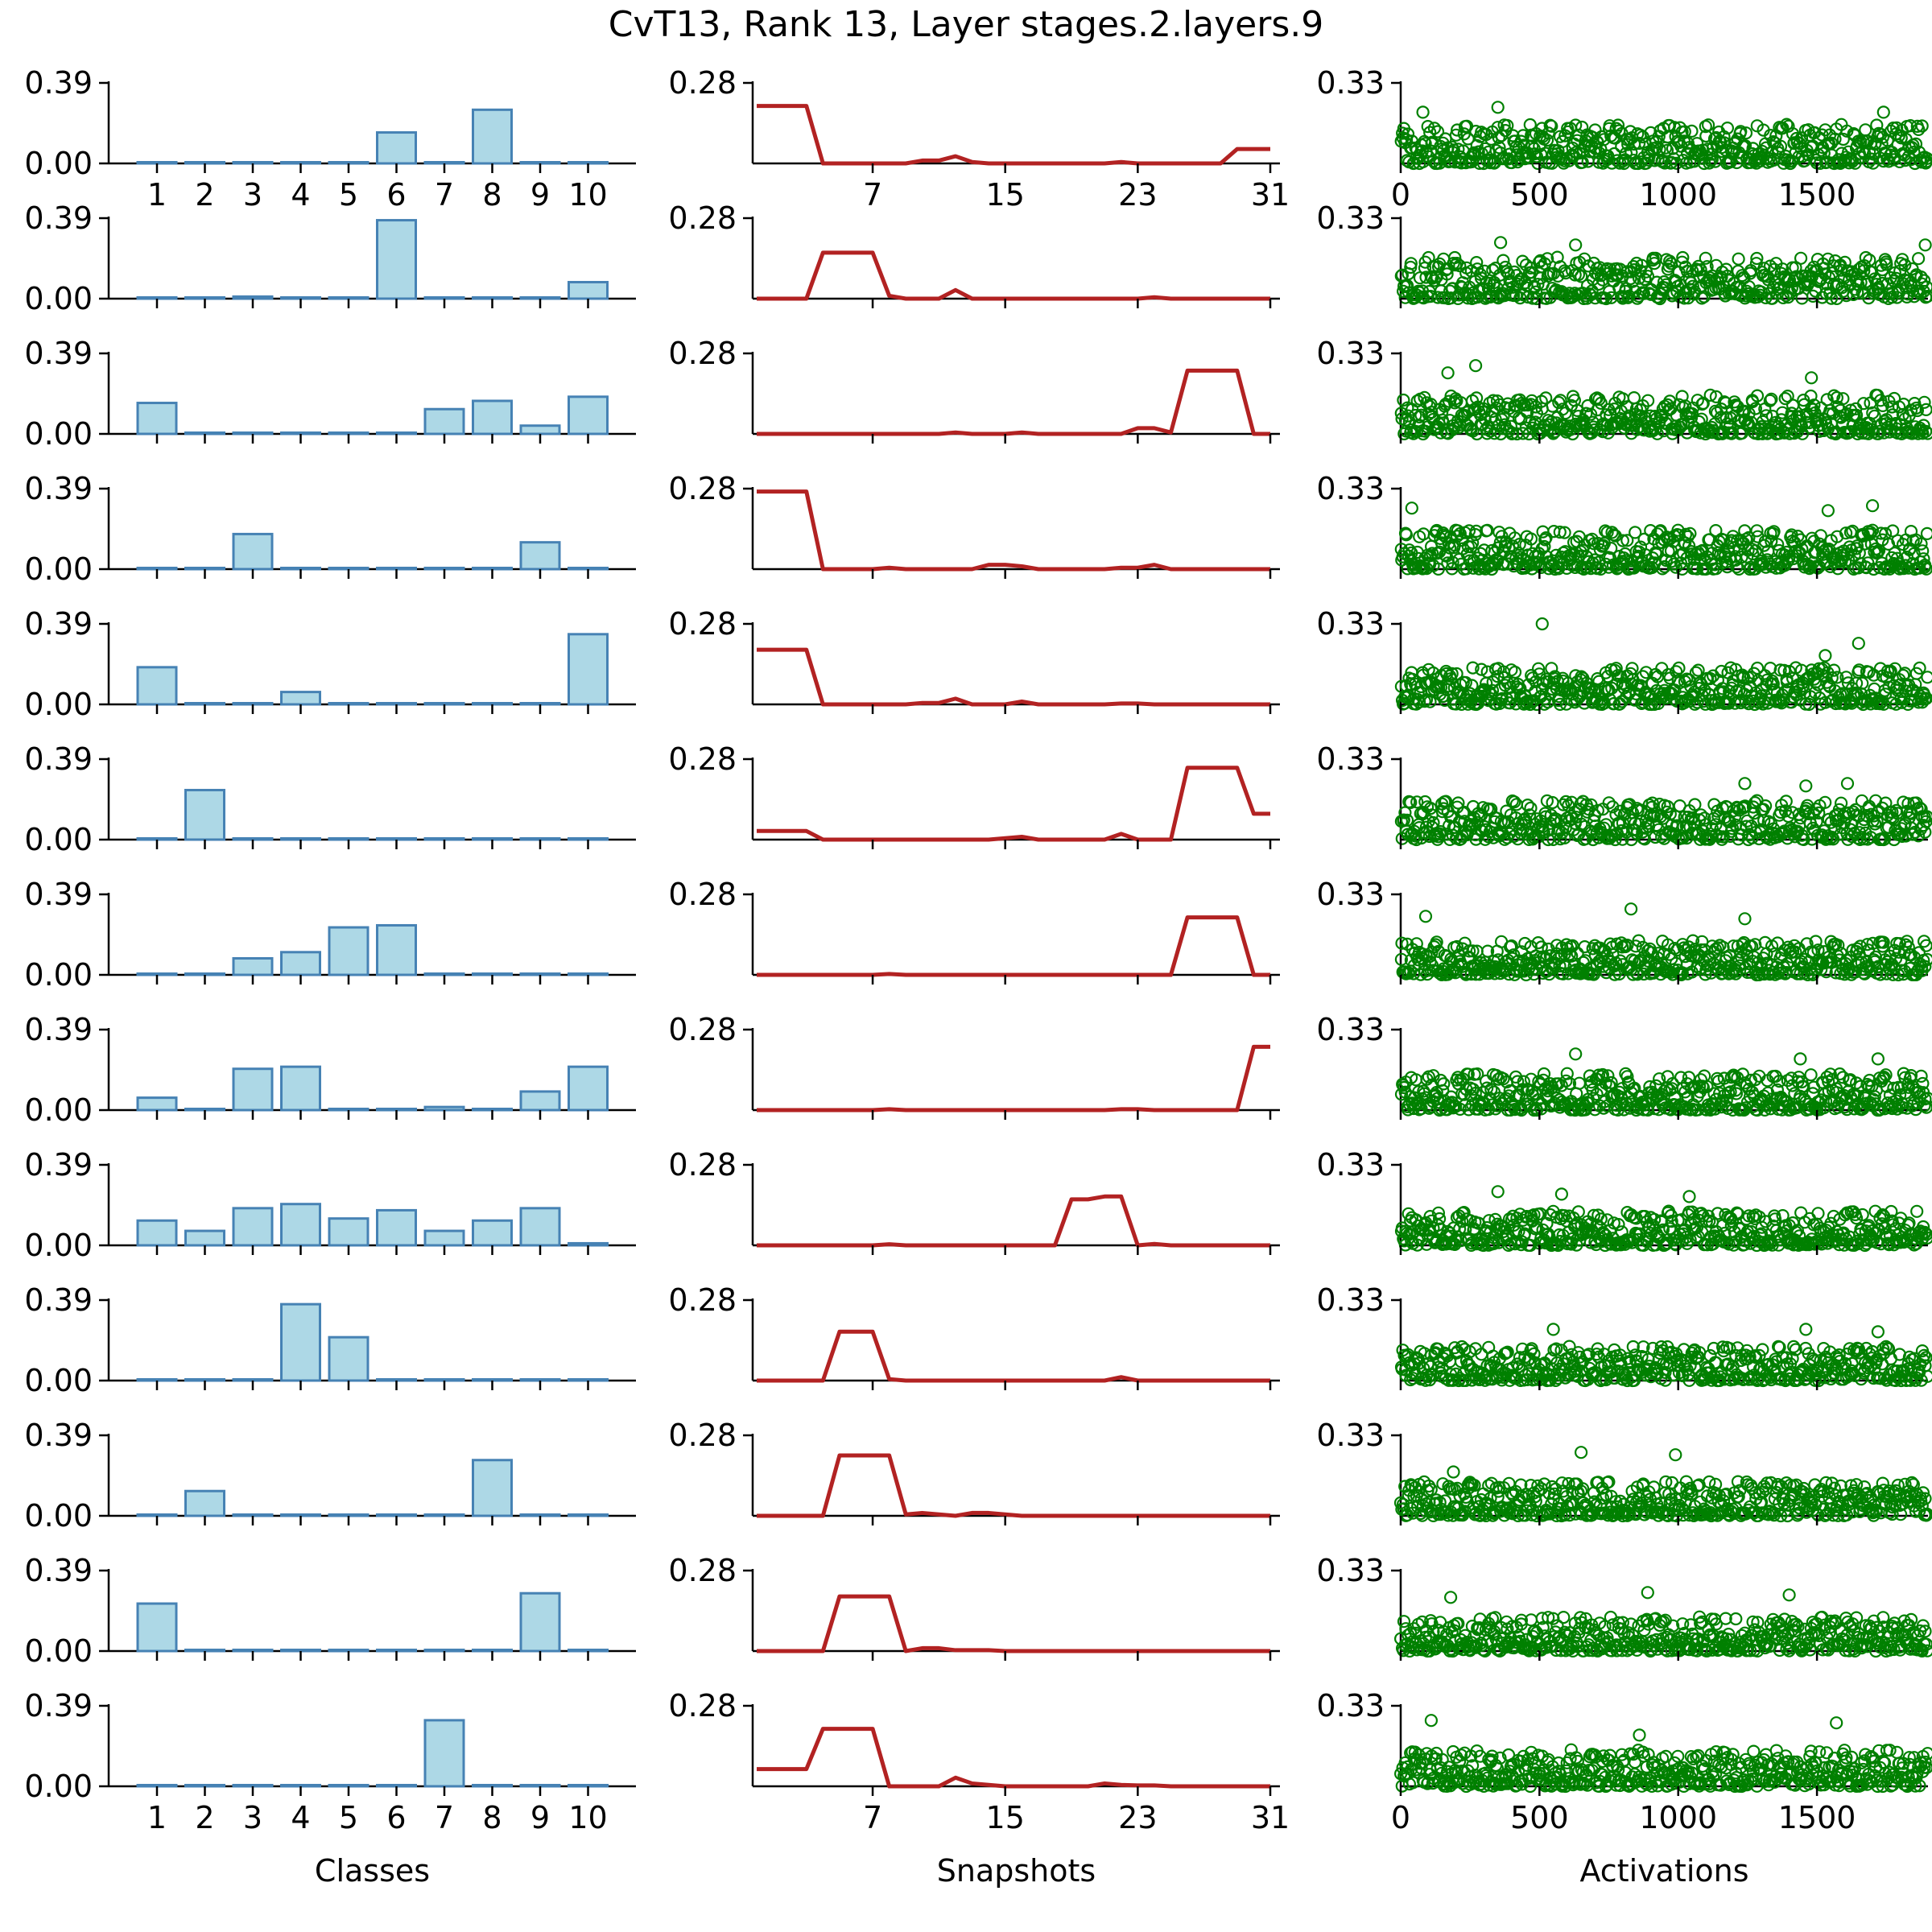  I want to click on activations-row-7-y-tick-label: 0.33, so click(1350, 894).